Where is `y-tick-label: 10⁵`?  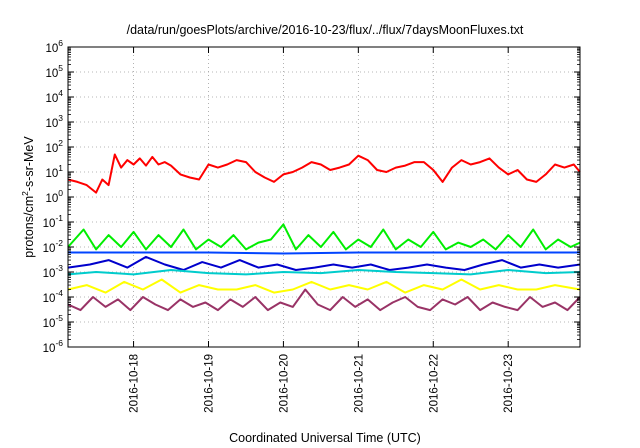
y-tick-label: 10⁵ is located at coordinates (54, 71).